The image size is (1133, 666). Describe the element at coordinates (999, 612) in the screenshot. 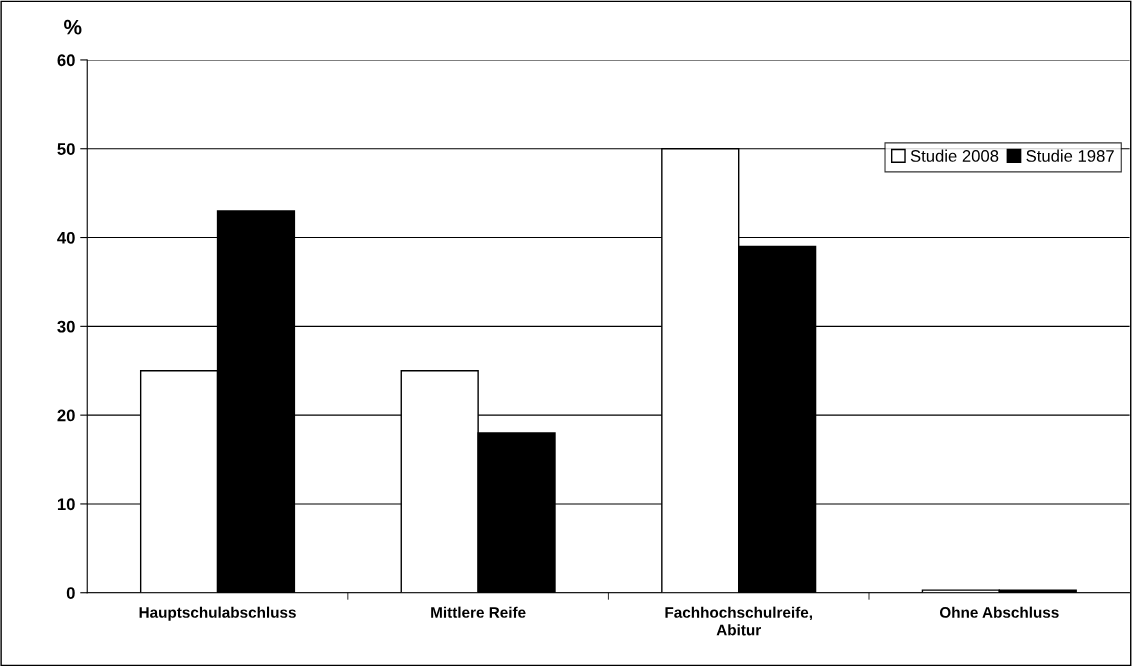

I see `x-tick-label: Ohne Abschluss` at that location.